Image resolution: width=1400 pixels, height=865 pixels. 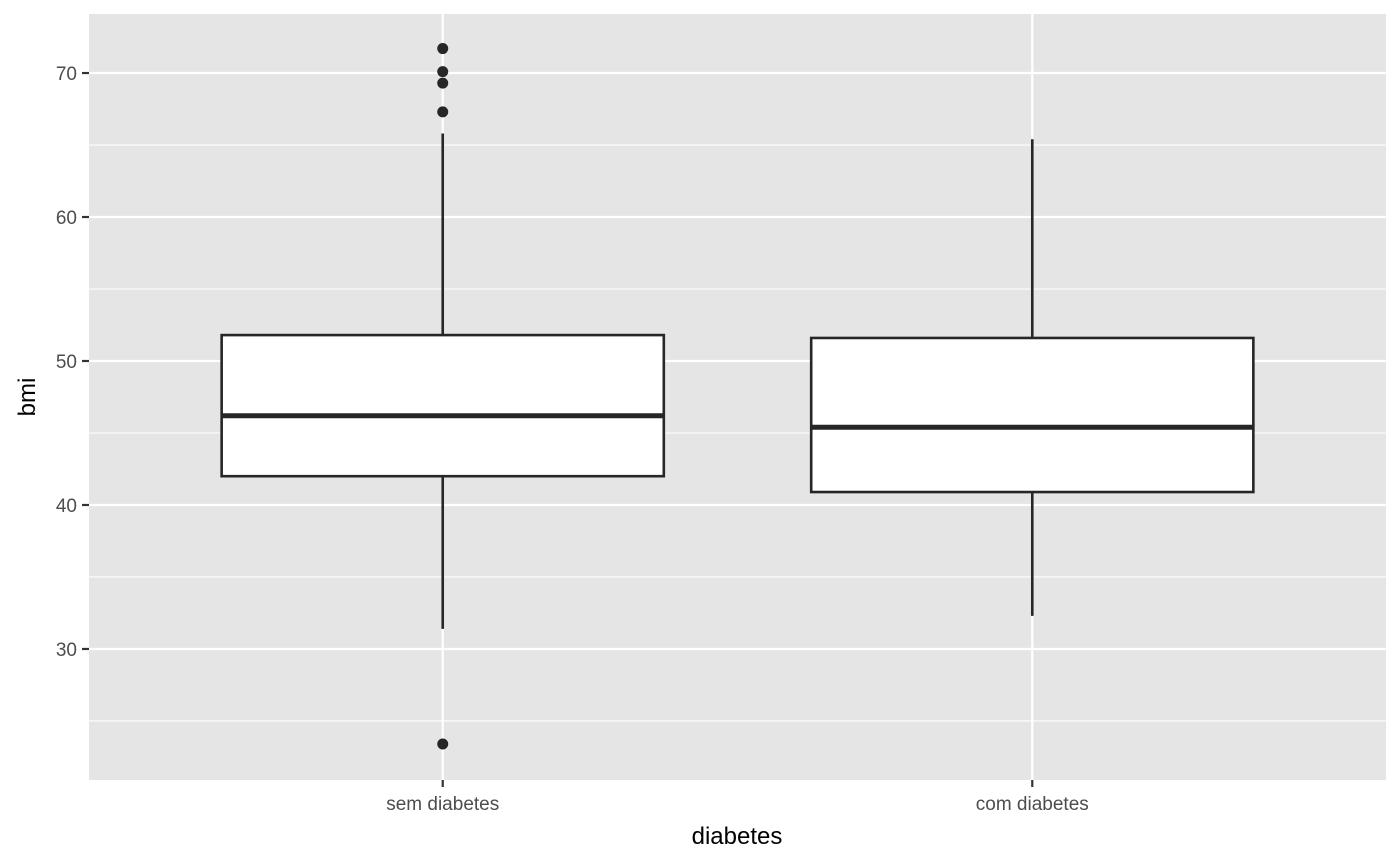 What do you see at coordinates (737, 836) in the screenshot?
I see `x-axis-title: diabetes` at bounding box center [737, 836].